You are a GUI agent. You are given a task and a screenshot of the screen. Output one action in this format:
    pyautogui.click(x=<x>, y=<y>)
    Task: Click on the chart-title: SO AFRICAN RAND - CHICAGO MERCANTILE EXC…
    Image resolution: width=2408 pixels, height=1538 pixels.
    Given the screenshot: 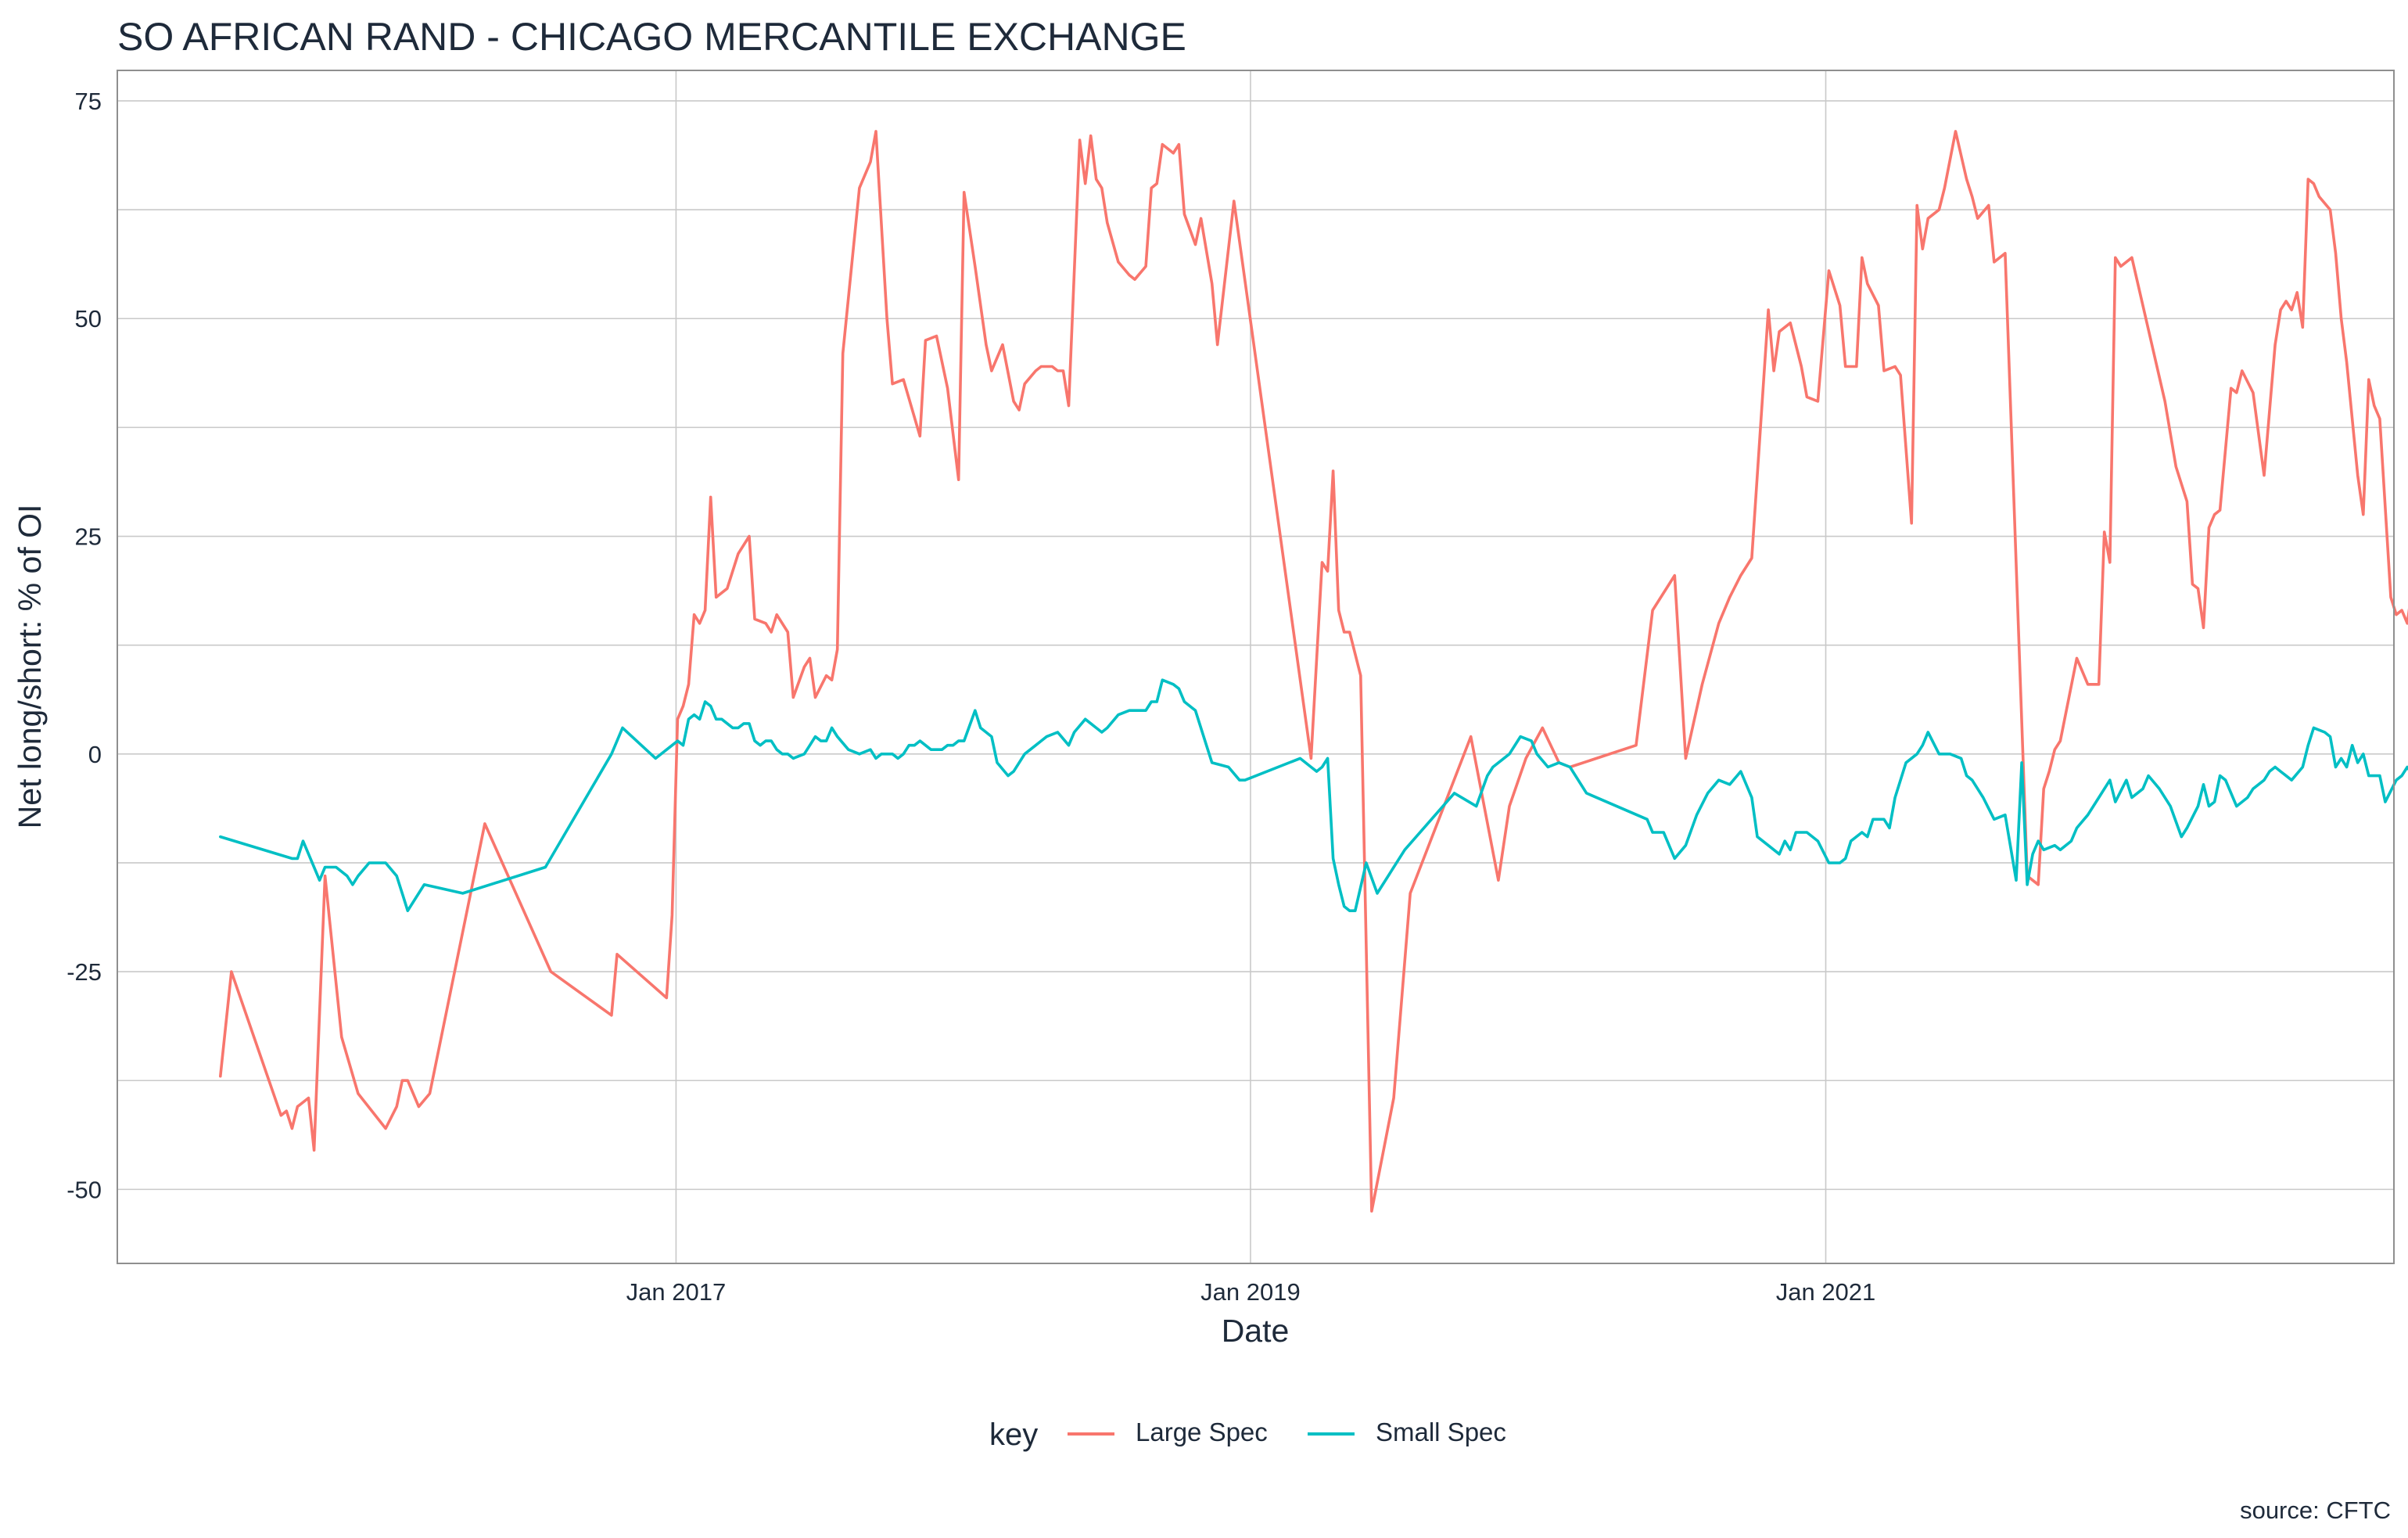 What is the action you would take?
    pyautogui.click(x=651, y=37)
    